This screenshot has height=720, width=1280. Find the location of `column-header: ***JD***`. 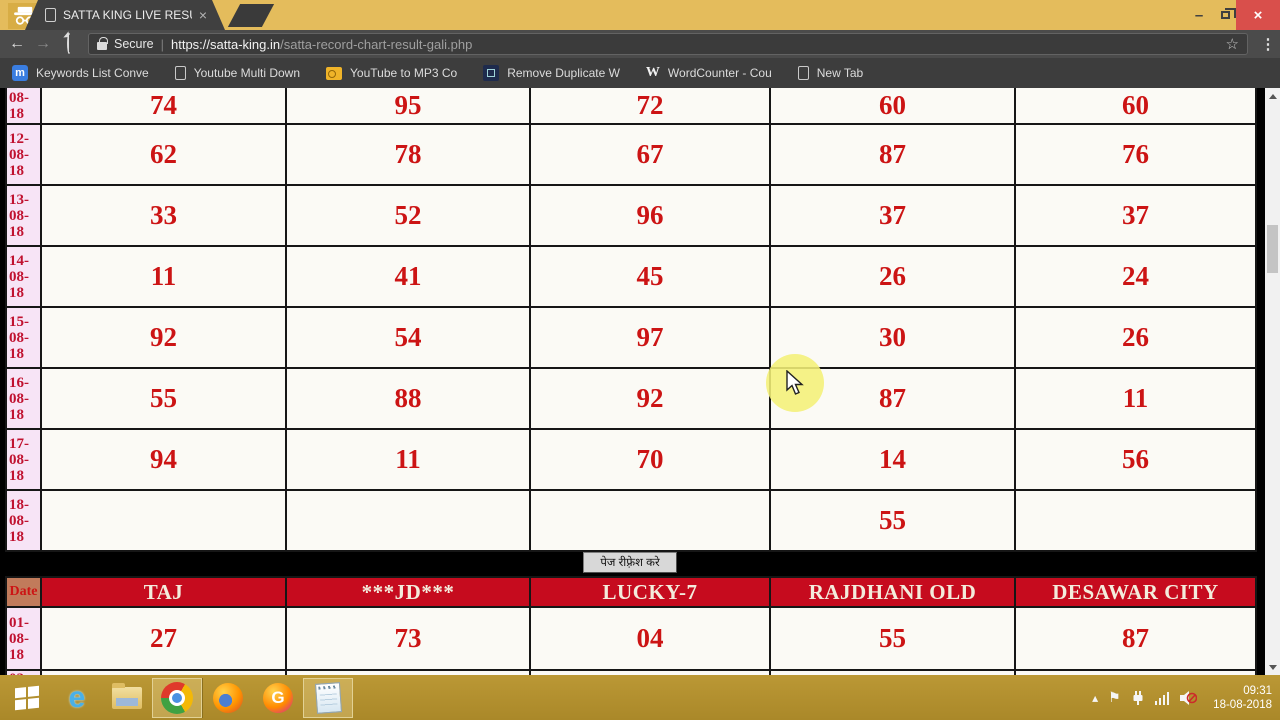

column-header: ***JD*** is located at coordinates (408, 592).